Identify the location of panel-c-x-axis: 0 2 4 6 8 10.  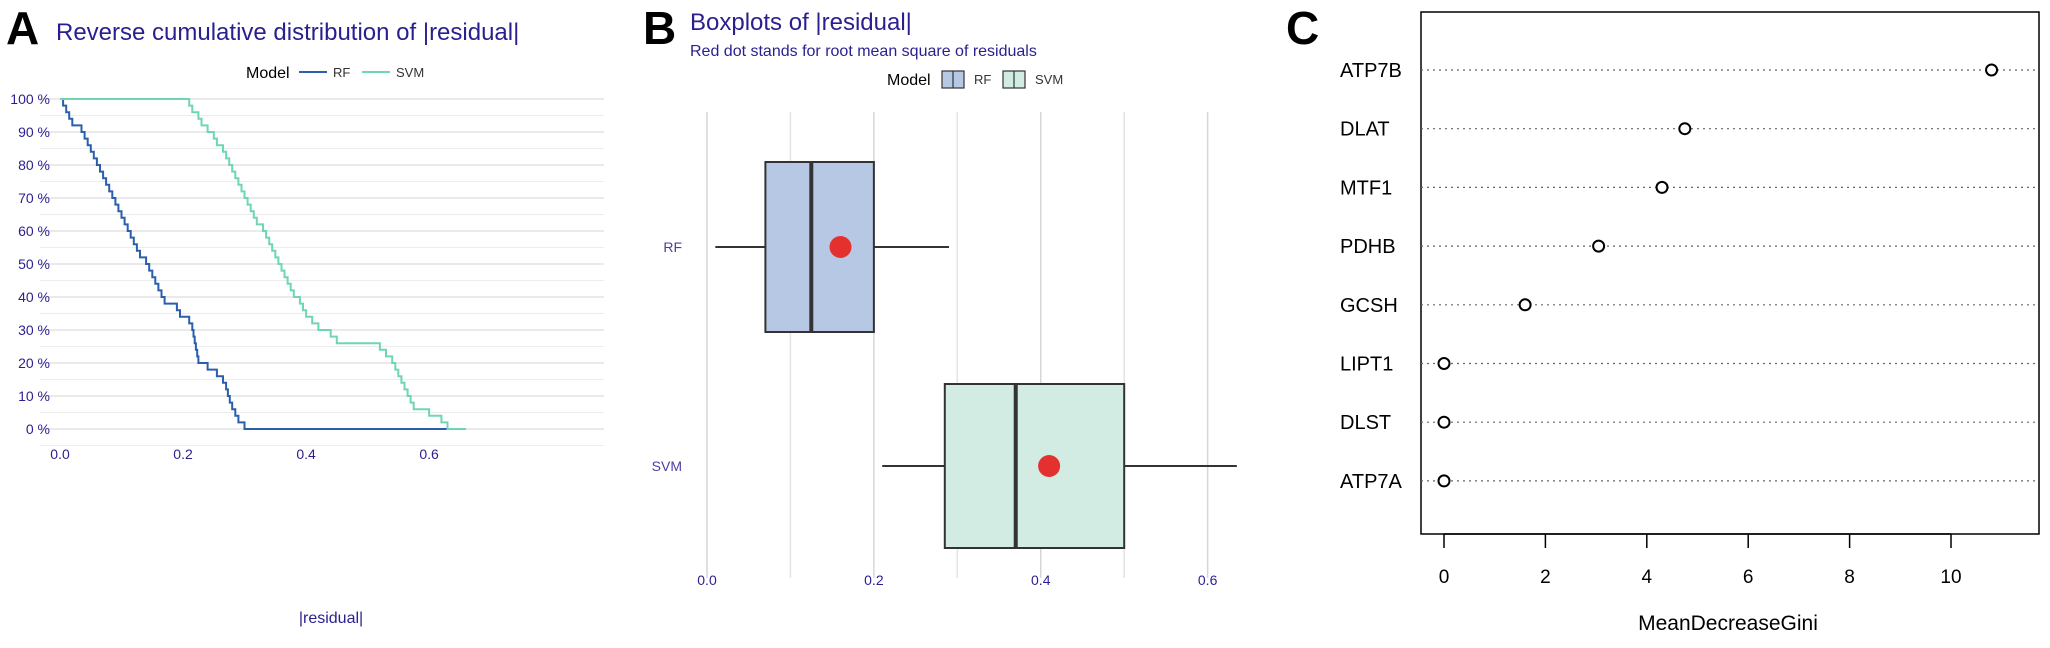
(1700, 560).